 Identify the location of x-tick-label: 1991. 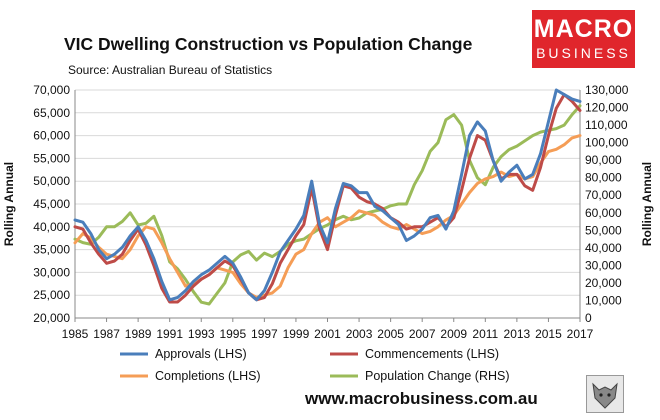
(169, 334).